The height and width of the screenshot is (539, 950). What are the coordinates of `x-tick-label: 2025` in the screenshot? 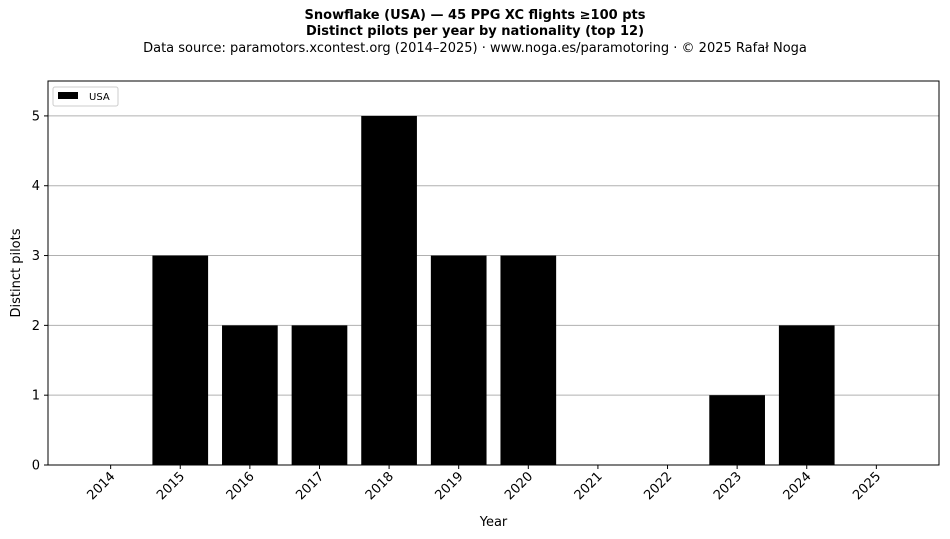 It's located at (867, 486).